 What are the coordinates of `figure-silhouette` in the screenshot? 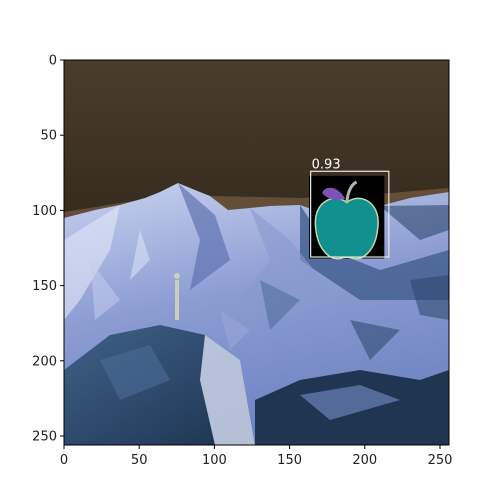 It's located at (177, 296).